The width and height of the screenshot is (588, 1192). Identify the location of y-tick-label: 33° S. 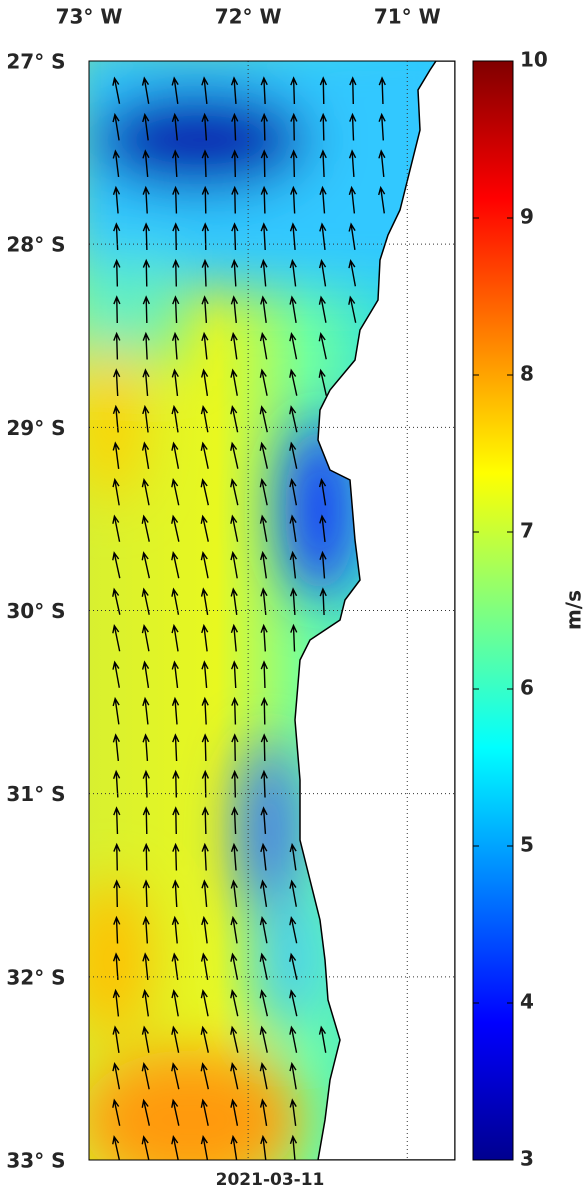
(35, 1161).